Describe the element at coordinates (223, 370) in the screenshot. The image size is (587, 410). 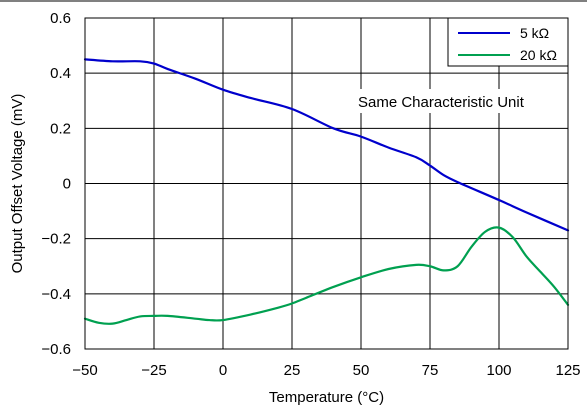
I see `x-tick-label: 0` at that location.